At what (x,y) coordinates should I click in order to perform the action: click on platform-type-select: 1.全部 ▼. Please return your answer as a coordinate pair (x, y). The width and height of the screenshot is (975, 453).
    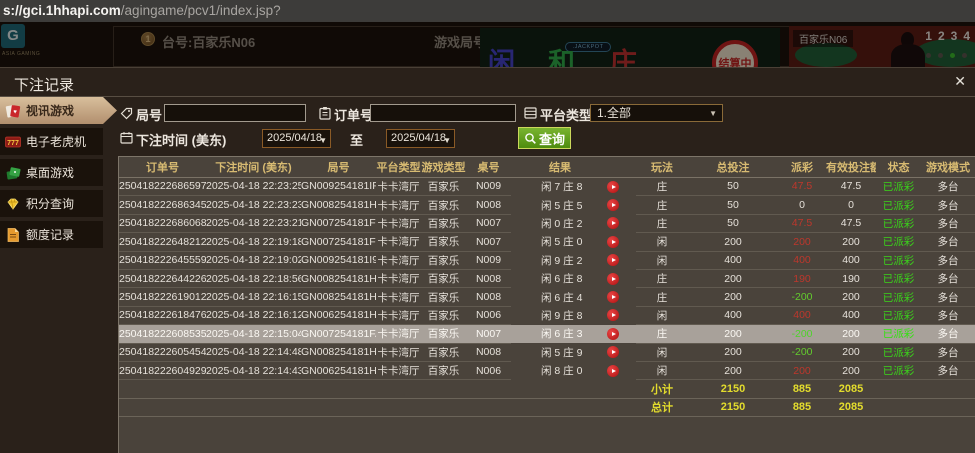
    Looking at the image, I should click on (656, 113).